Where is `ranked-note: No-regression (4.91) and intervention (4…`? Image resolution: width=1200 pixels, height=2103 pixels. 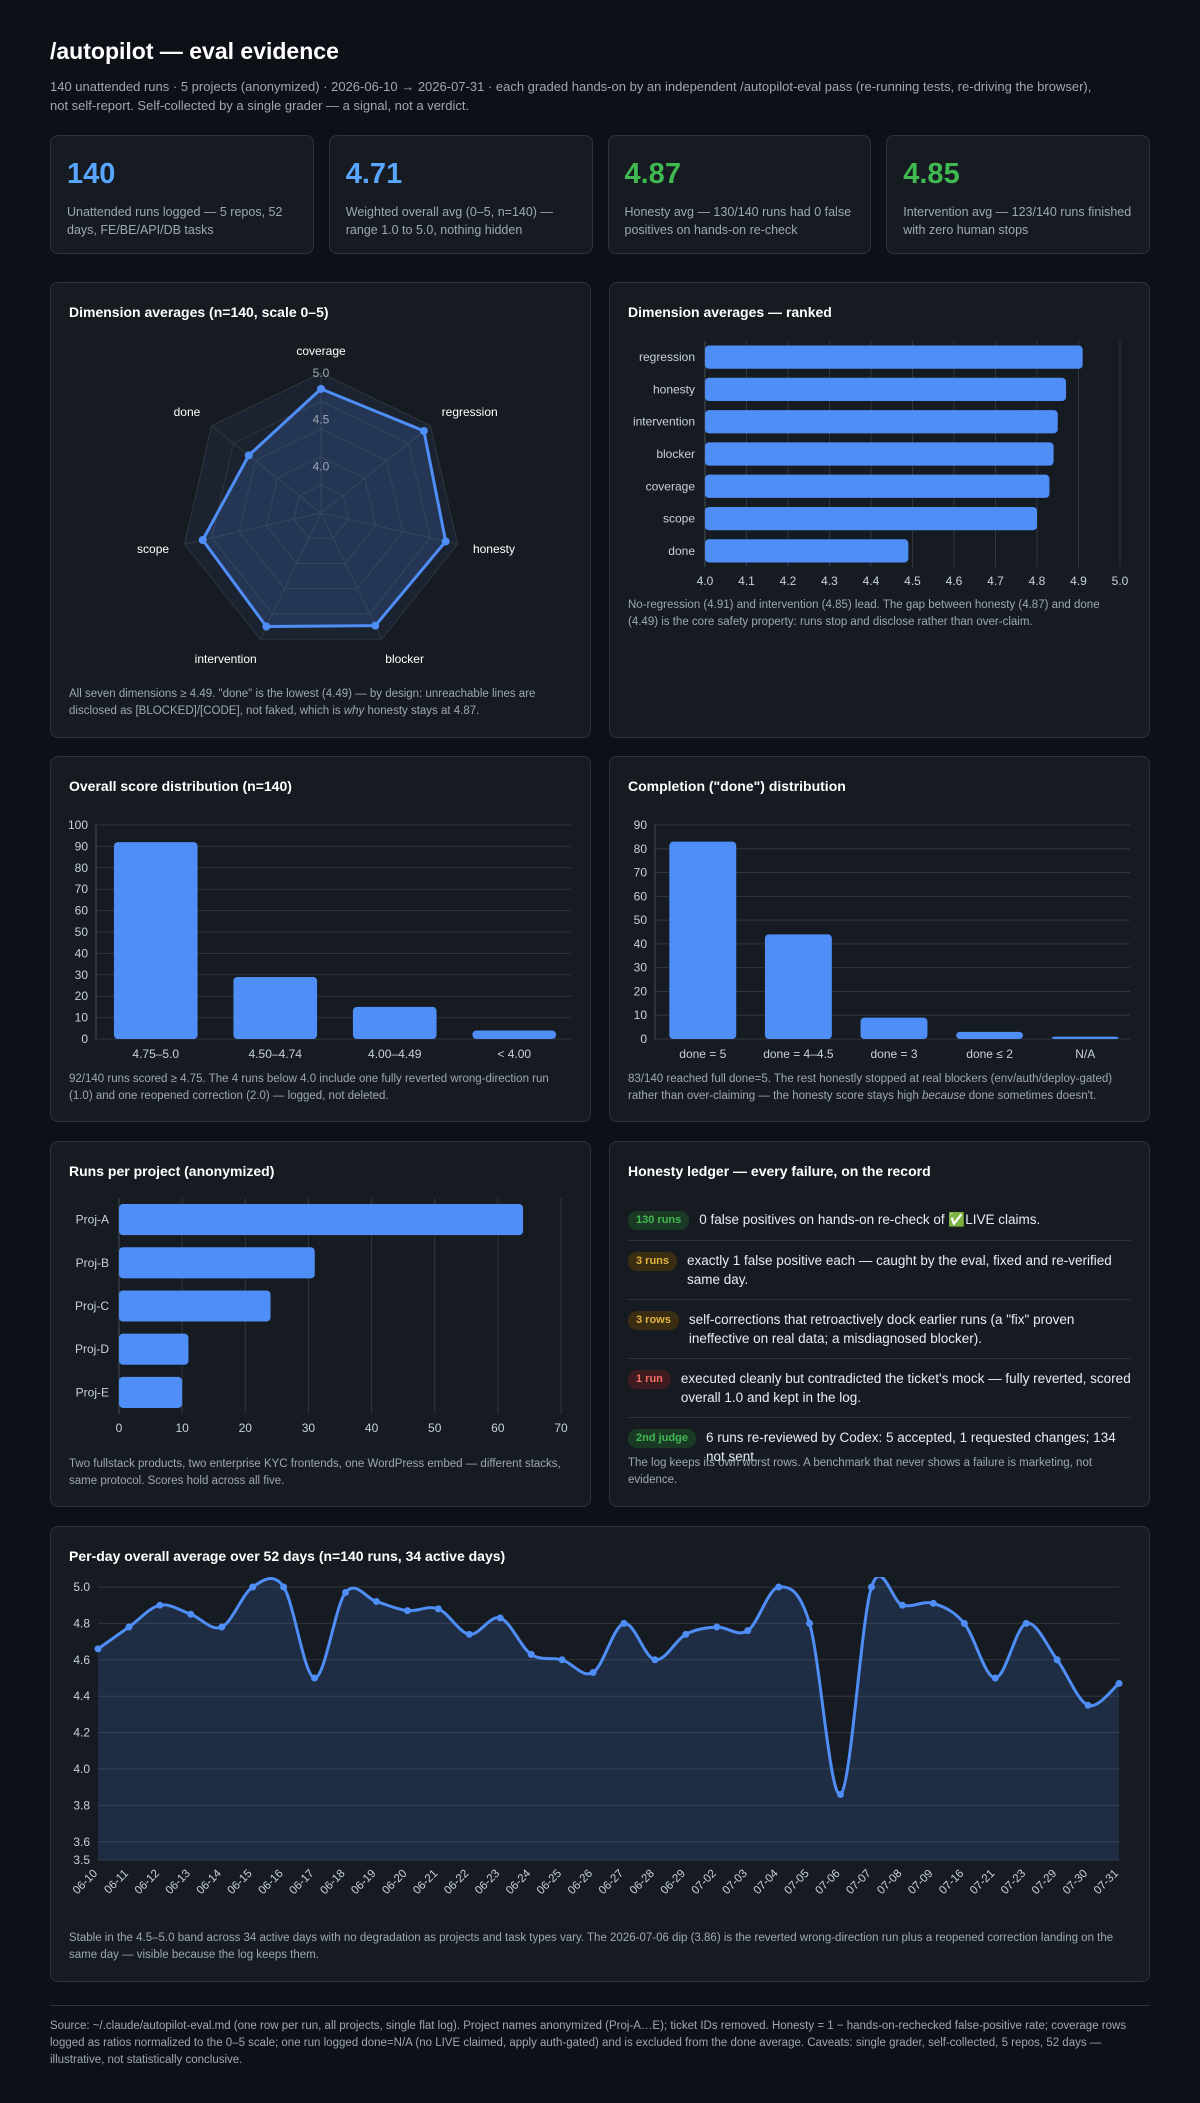 ranked-note: No-regression (4.91) and intervention (4… is located at coordinates (864, 613).